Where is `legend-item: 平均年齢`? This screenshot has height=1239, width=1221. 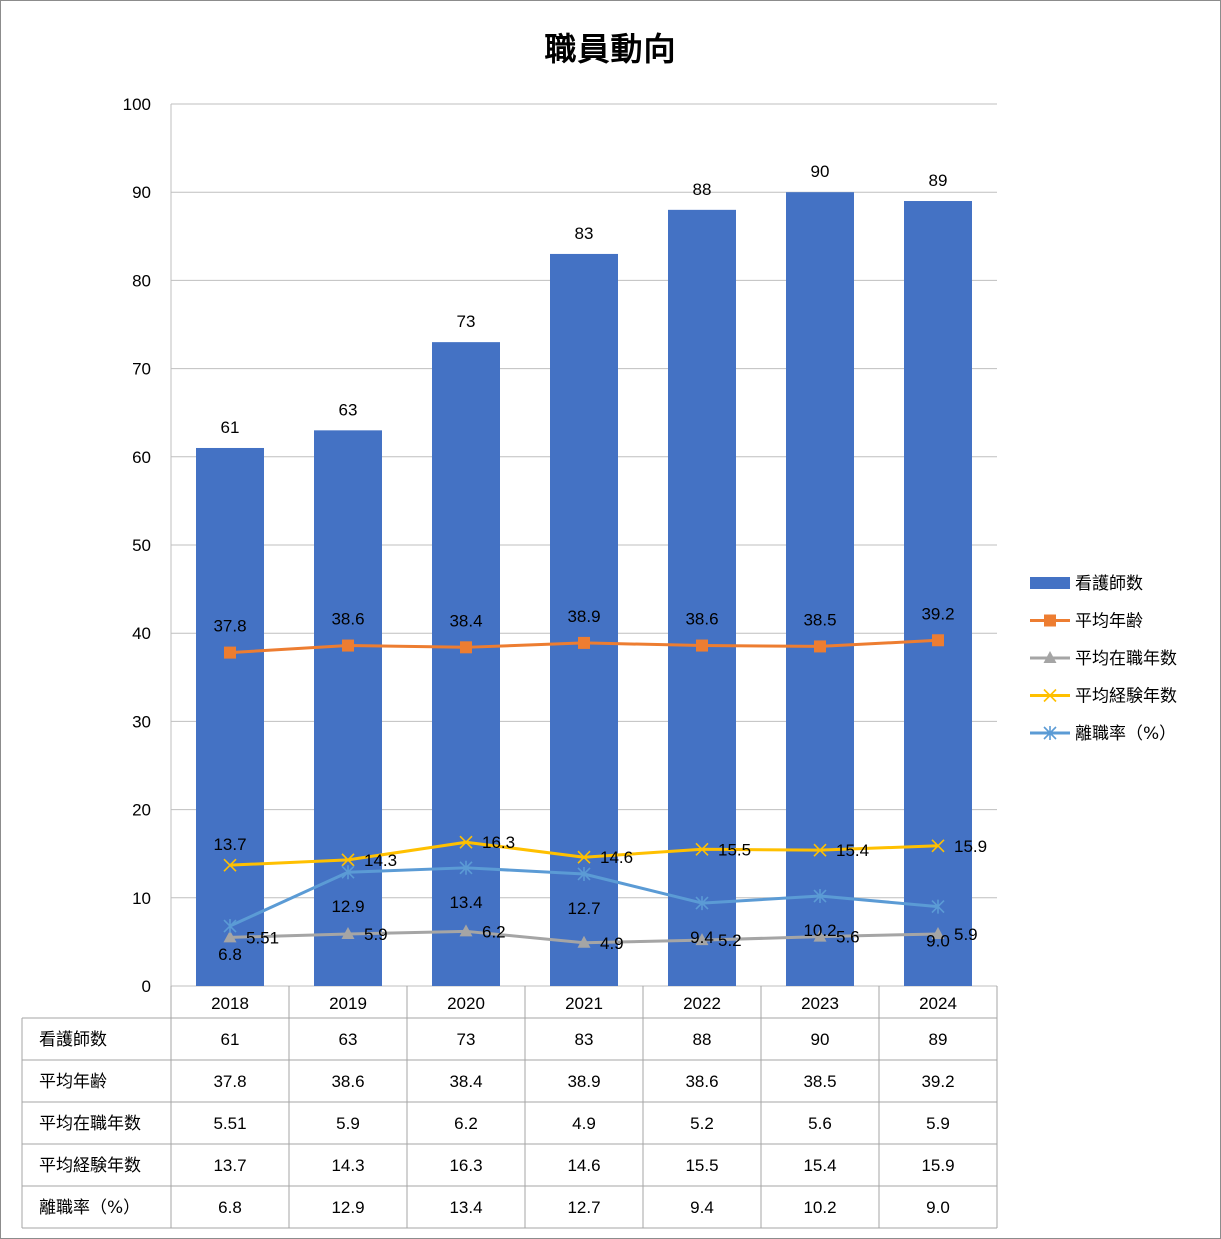 legend-item: 平均年齢 is located at coordinates (1086, 622).